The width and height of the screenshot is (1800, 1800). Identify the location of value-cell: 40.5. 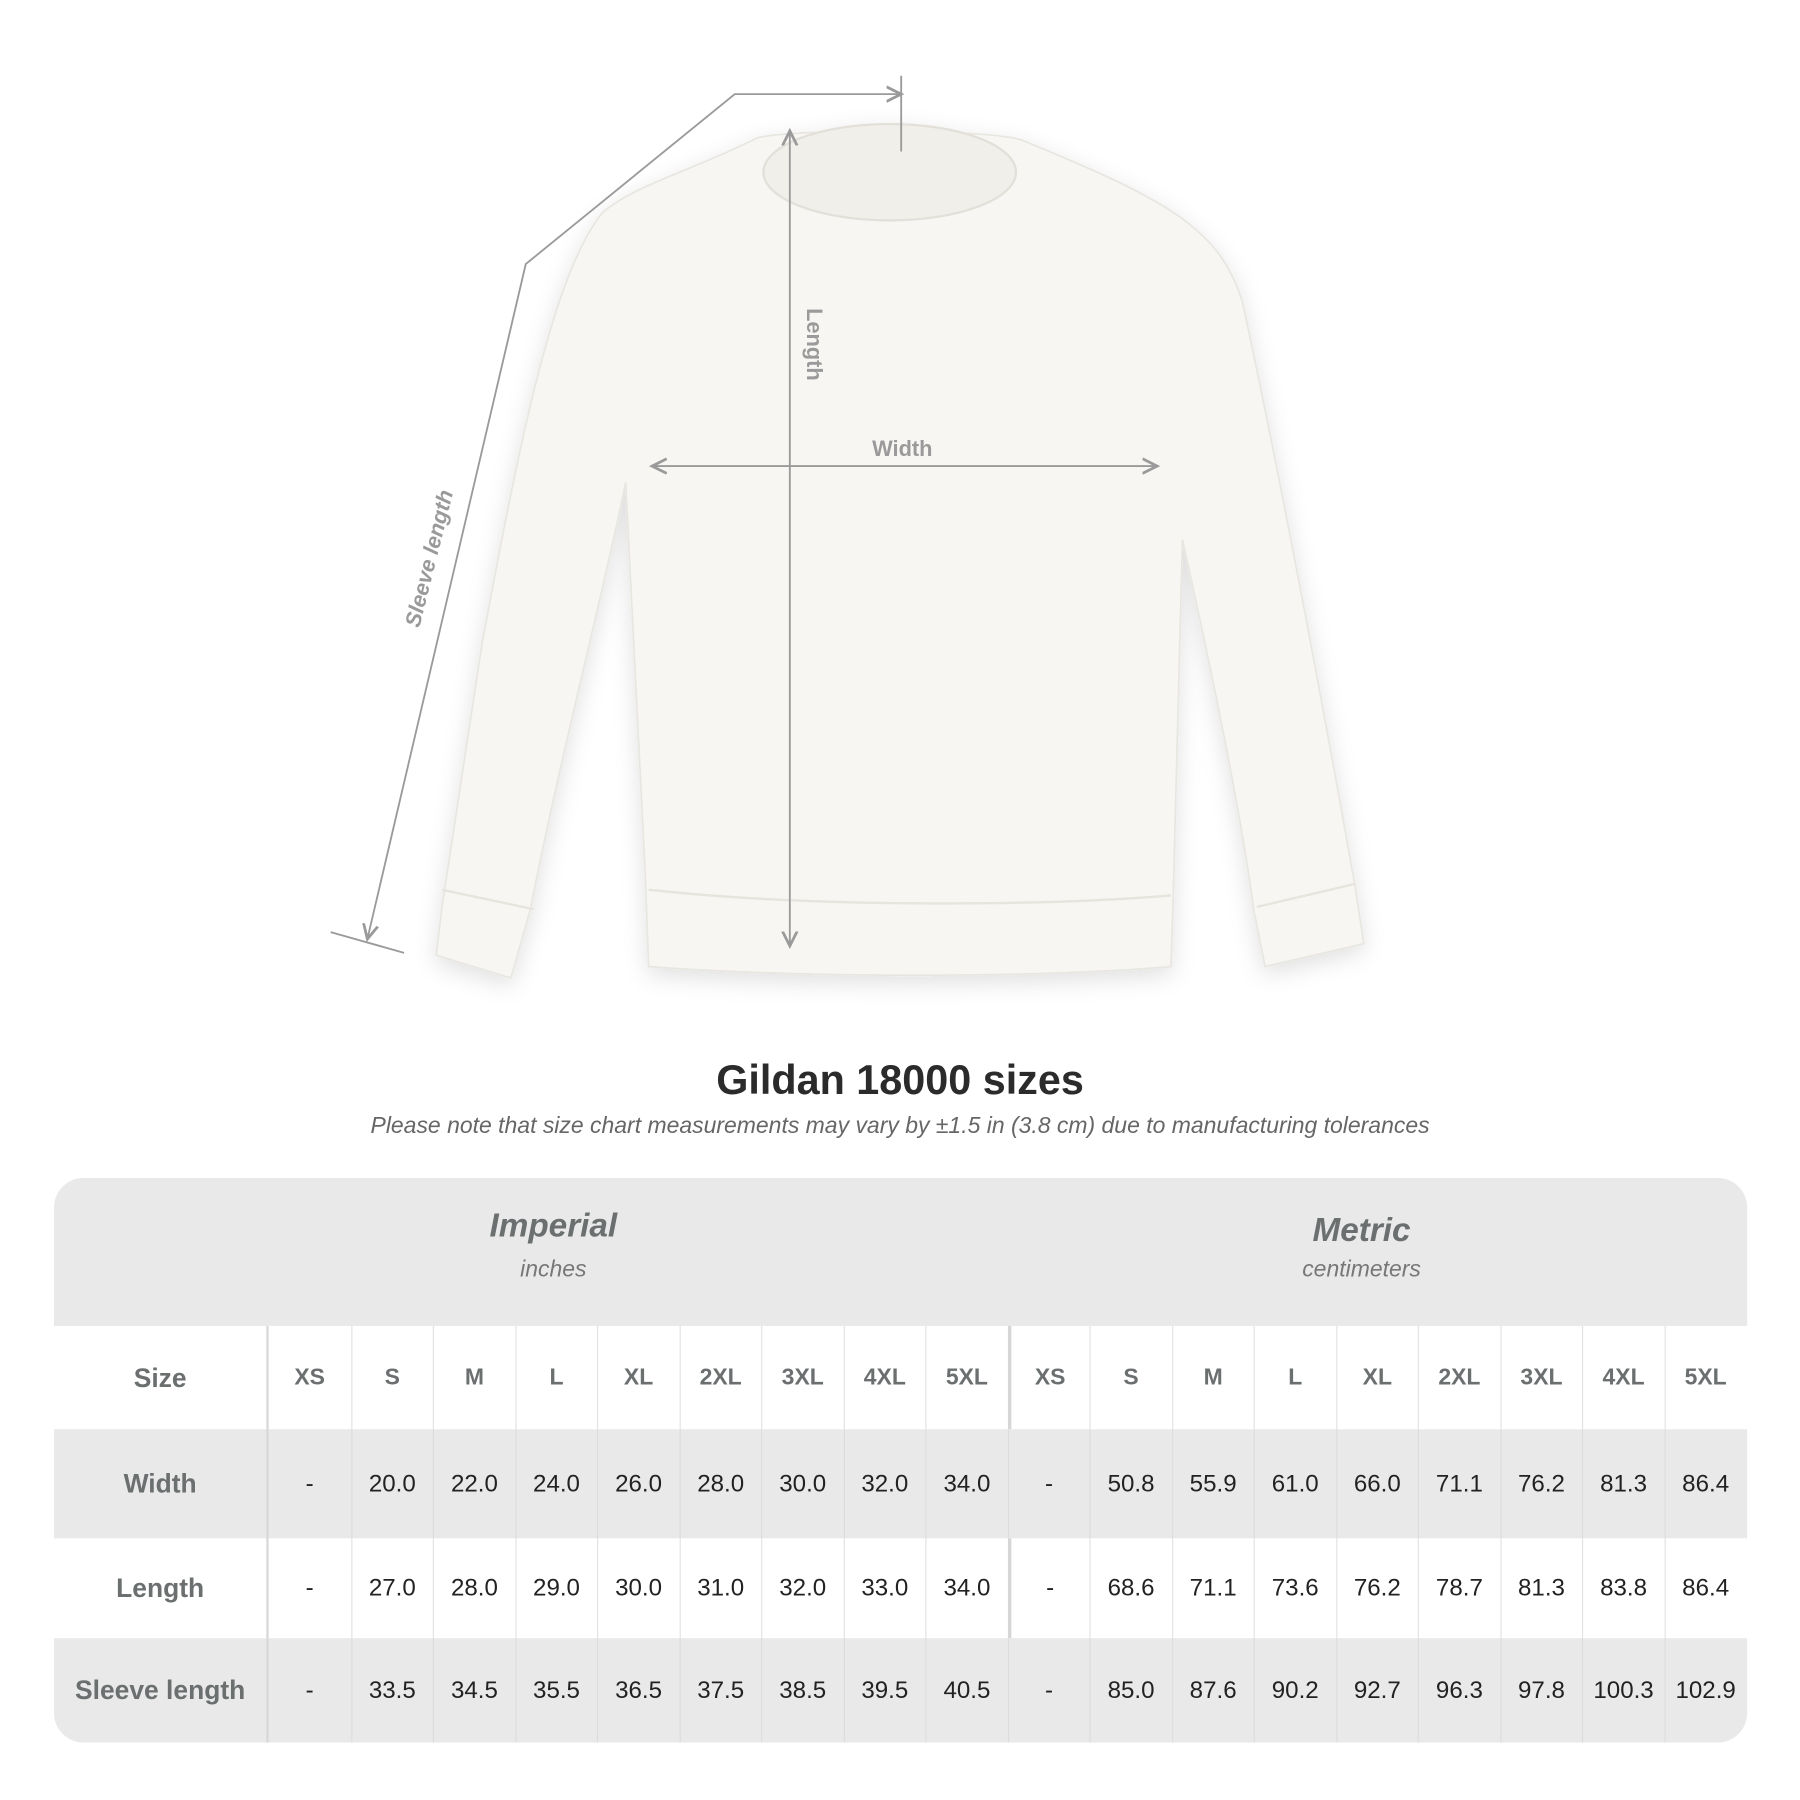
(966, 1690).